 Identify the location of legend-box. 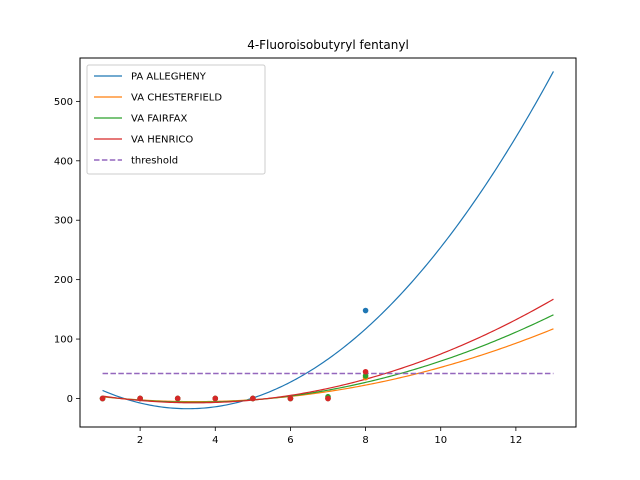
(176, 119).